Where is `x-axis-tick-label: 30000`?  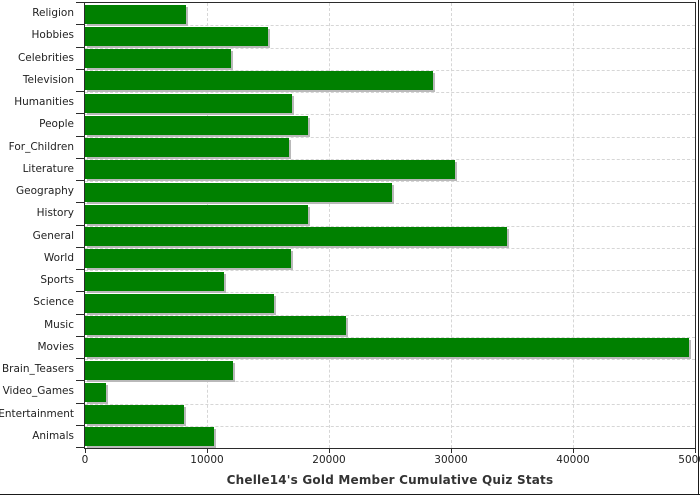
x-axis-tick-label: 30000 is located at coordinates (451, 460).